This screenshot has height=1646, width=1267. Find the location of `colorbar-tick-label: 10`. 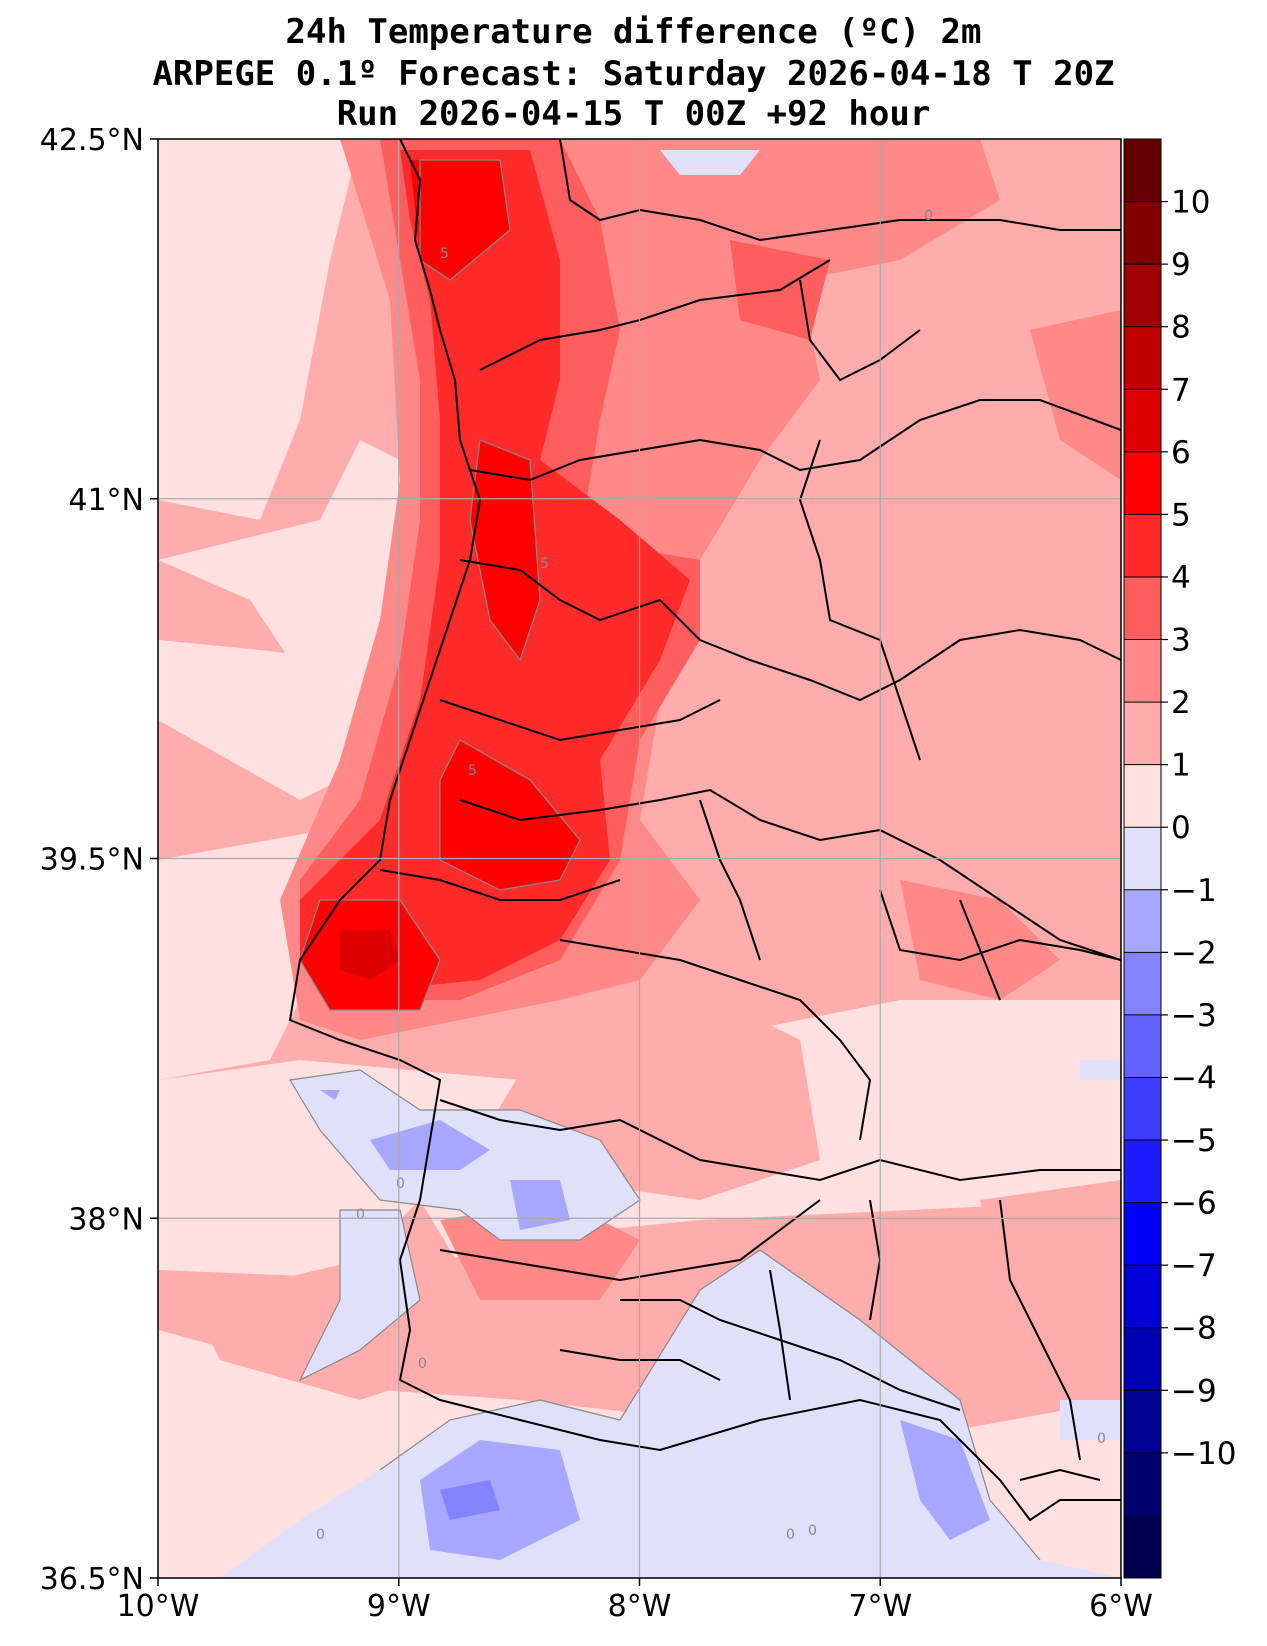

colorbar-tick-label: 10 is located at coordinates (1190, 203).